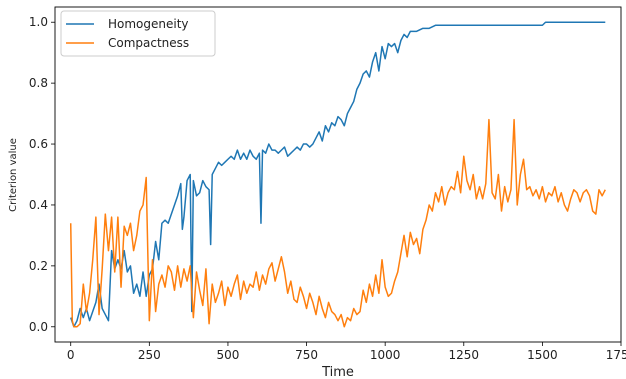  What do you see at coordinates (306, 355) in the screenshot?
I see `x-tick-label: 750` at bounding box center [306, 355].